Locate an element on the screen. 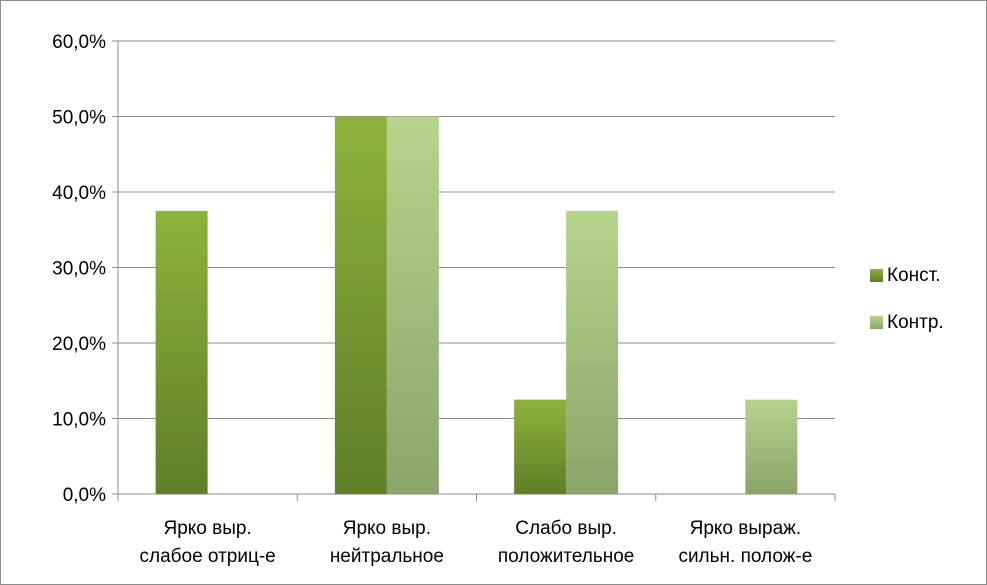 The height and width of the screenshot is (585, 987). x-category-label: положительное is located at coordinates (566, 556).